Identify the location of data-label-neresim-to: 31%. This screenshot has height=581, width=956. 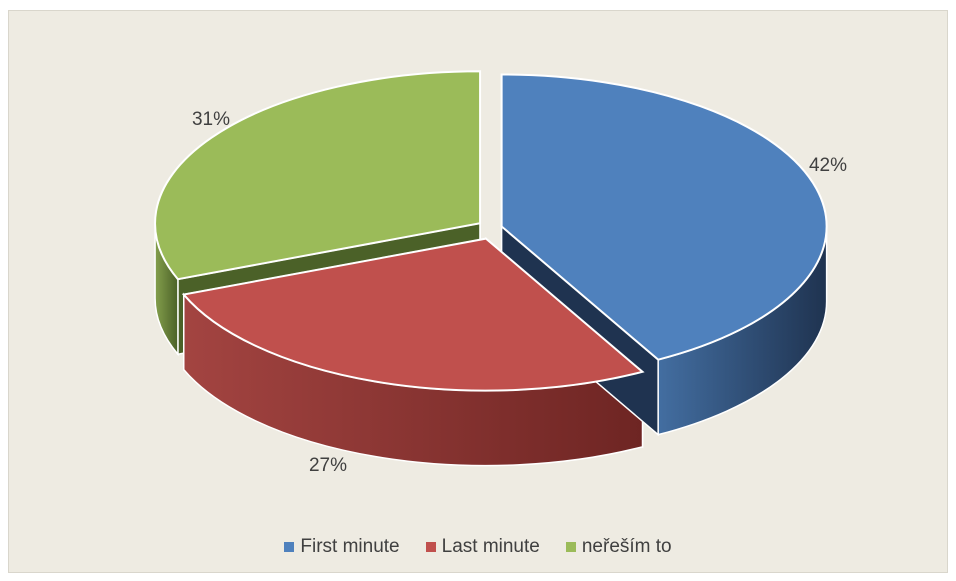
(211, 119).